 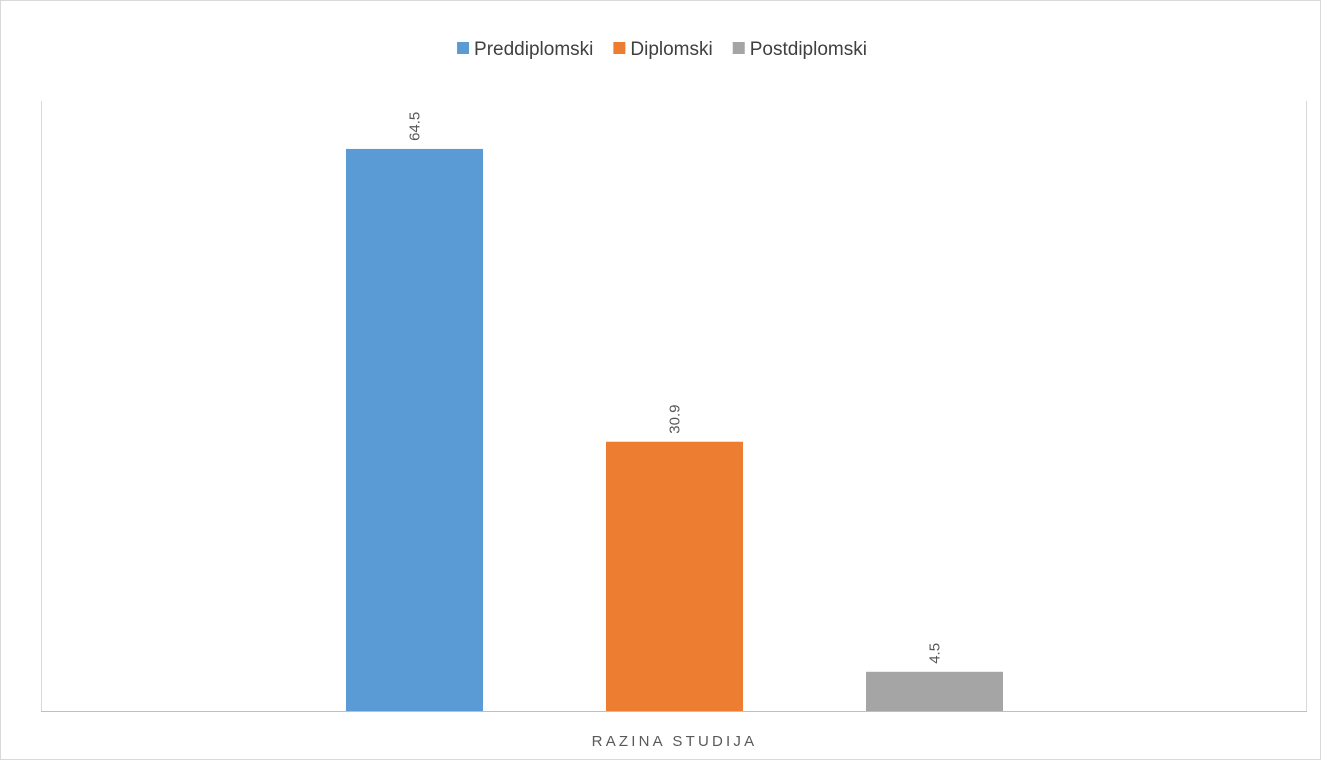 What do you see at coordinates (808, 49) in the screenshot?
I see `legend-label: Postdiplomski` at bounding box center [808, 49].